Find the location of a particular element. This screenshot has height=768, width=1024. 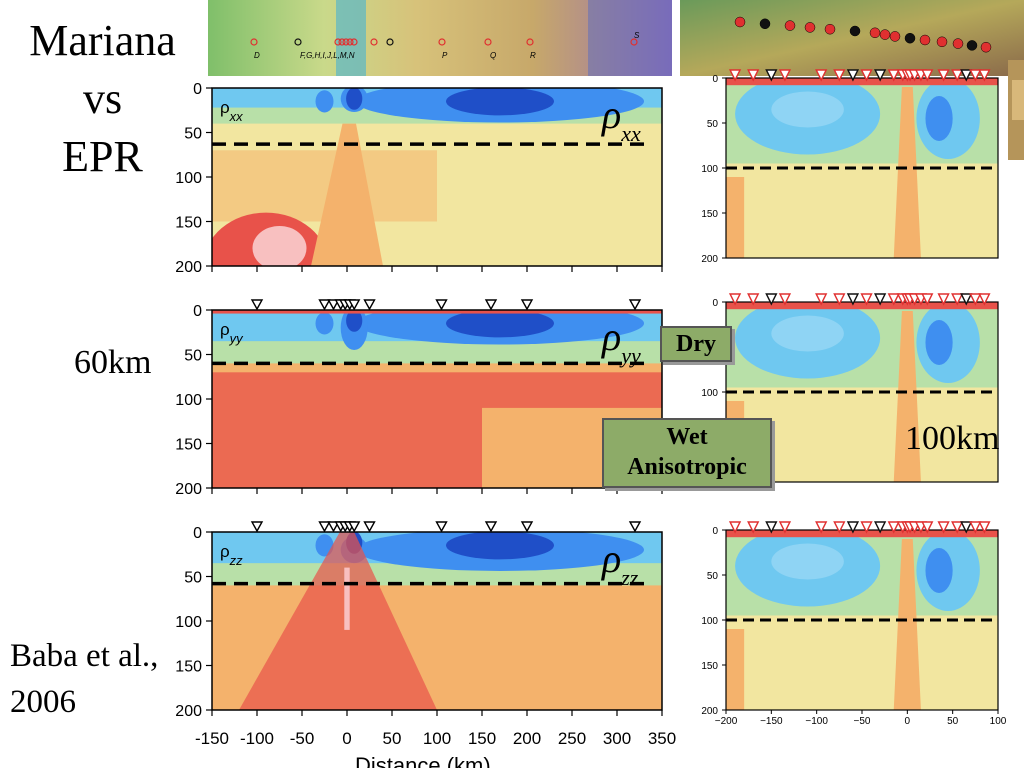

title-line-3: EPR is located at coordinates (102, 156).